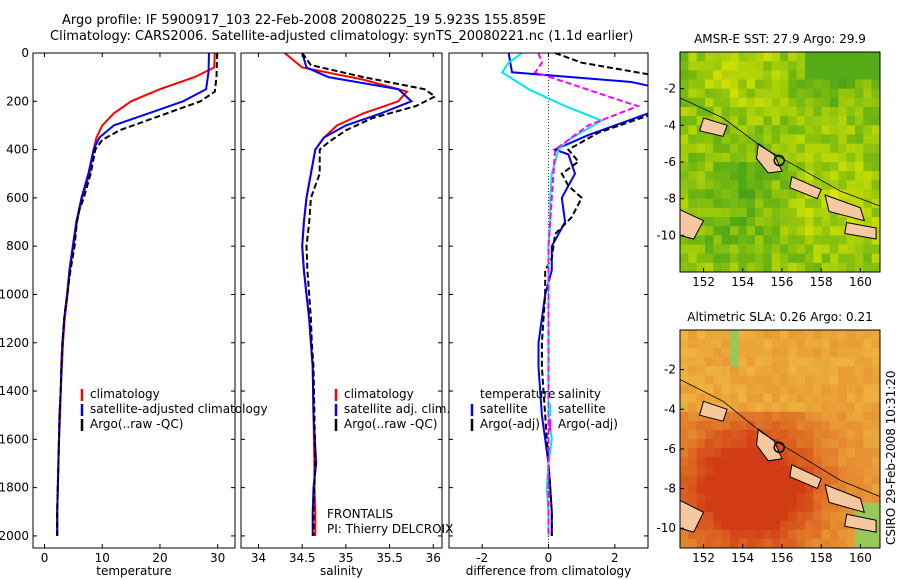 The image size is (900, 580). What do you see at coordinates (780, 39) in the screenshot?
I see `map-title: AMSR-E SST: 27.9 Argo: 29.9` at bounding box center [780, 39].